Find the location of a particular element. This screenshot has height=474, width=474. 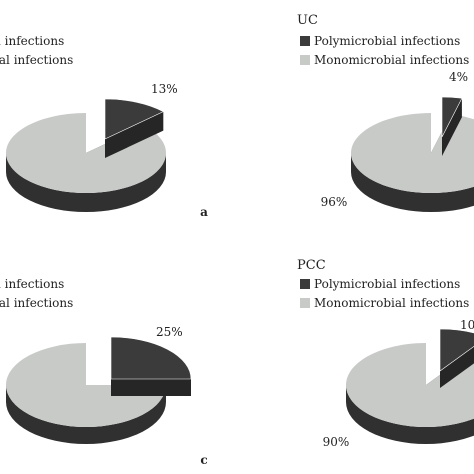

chart-title: PCC is located at coordinates (311, 265).